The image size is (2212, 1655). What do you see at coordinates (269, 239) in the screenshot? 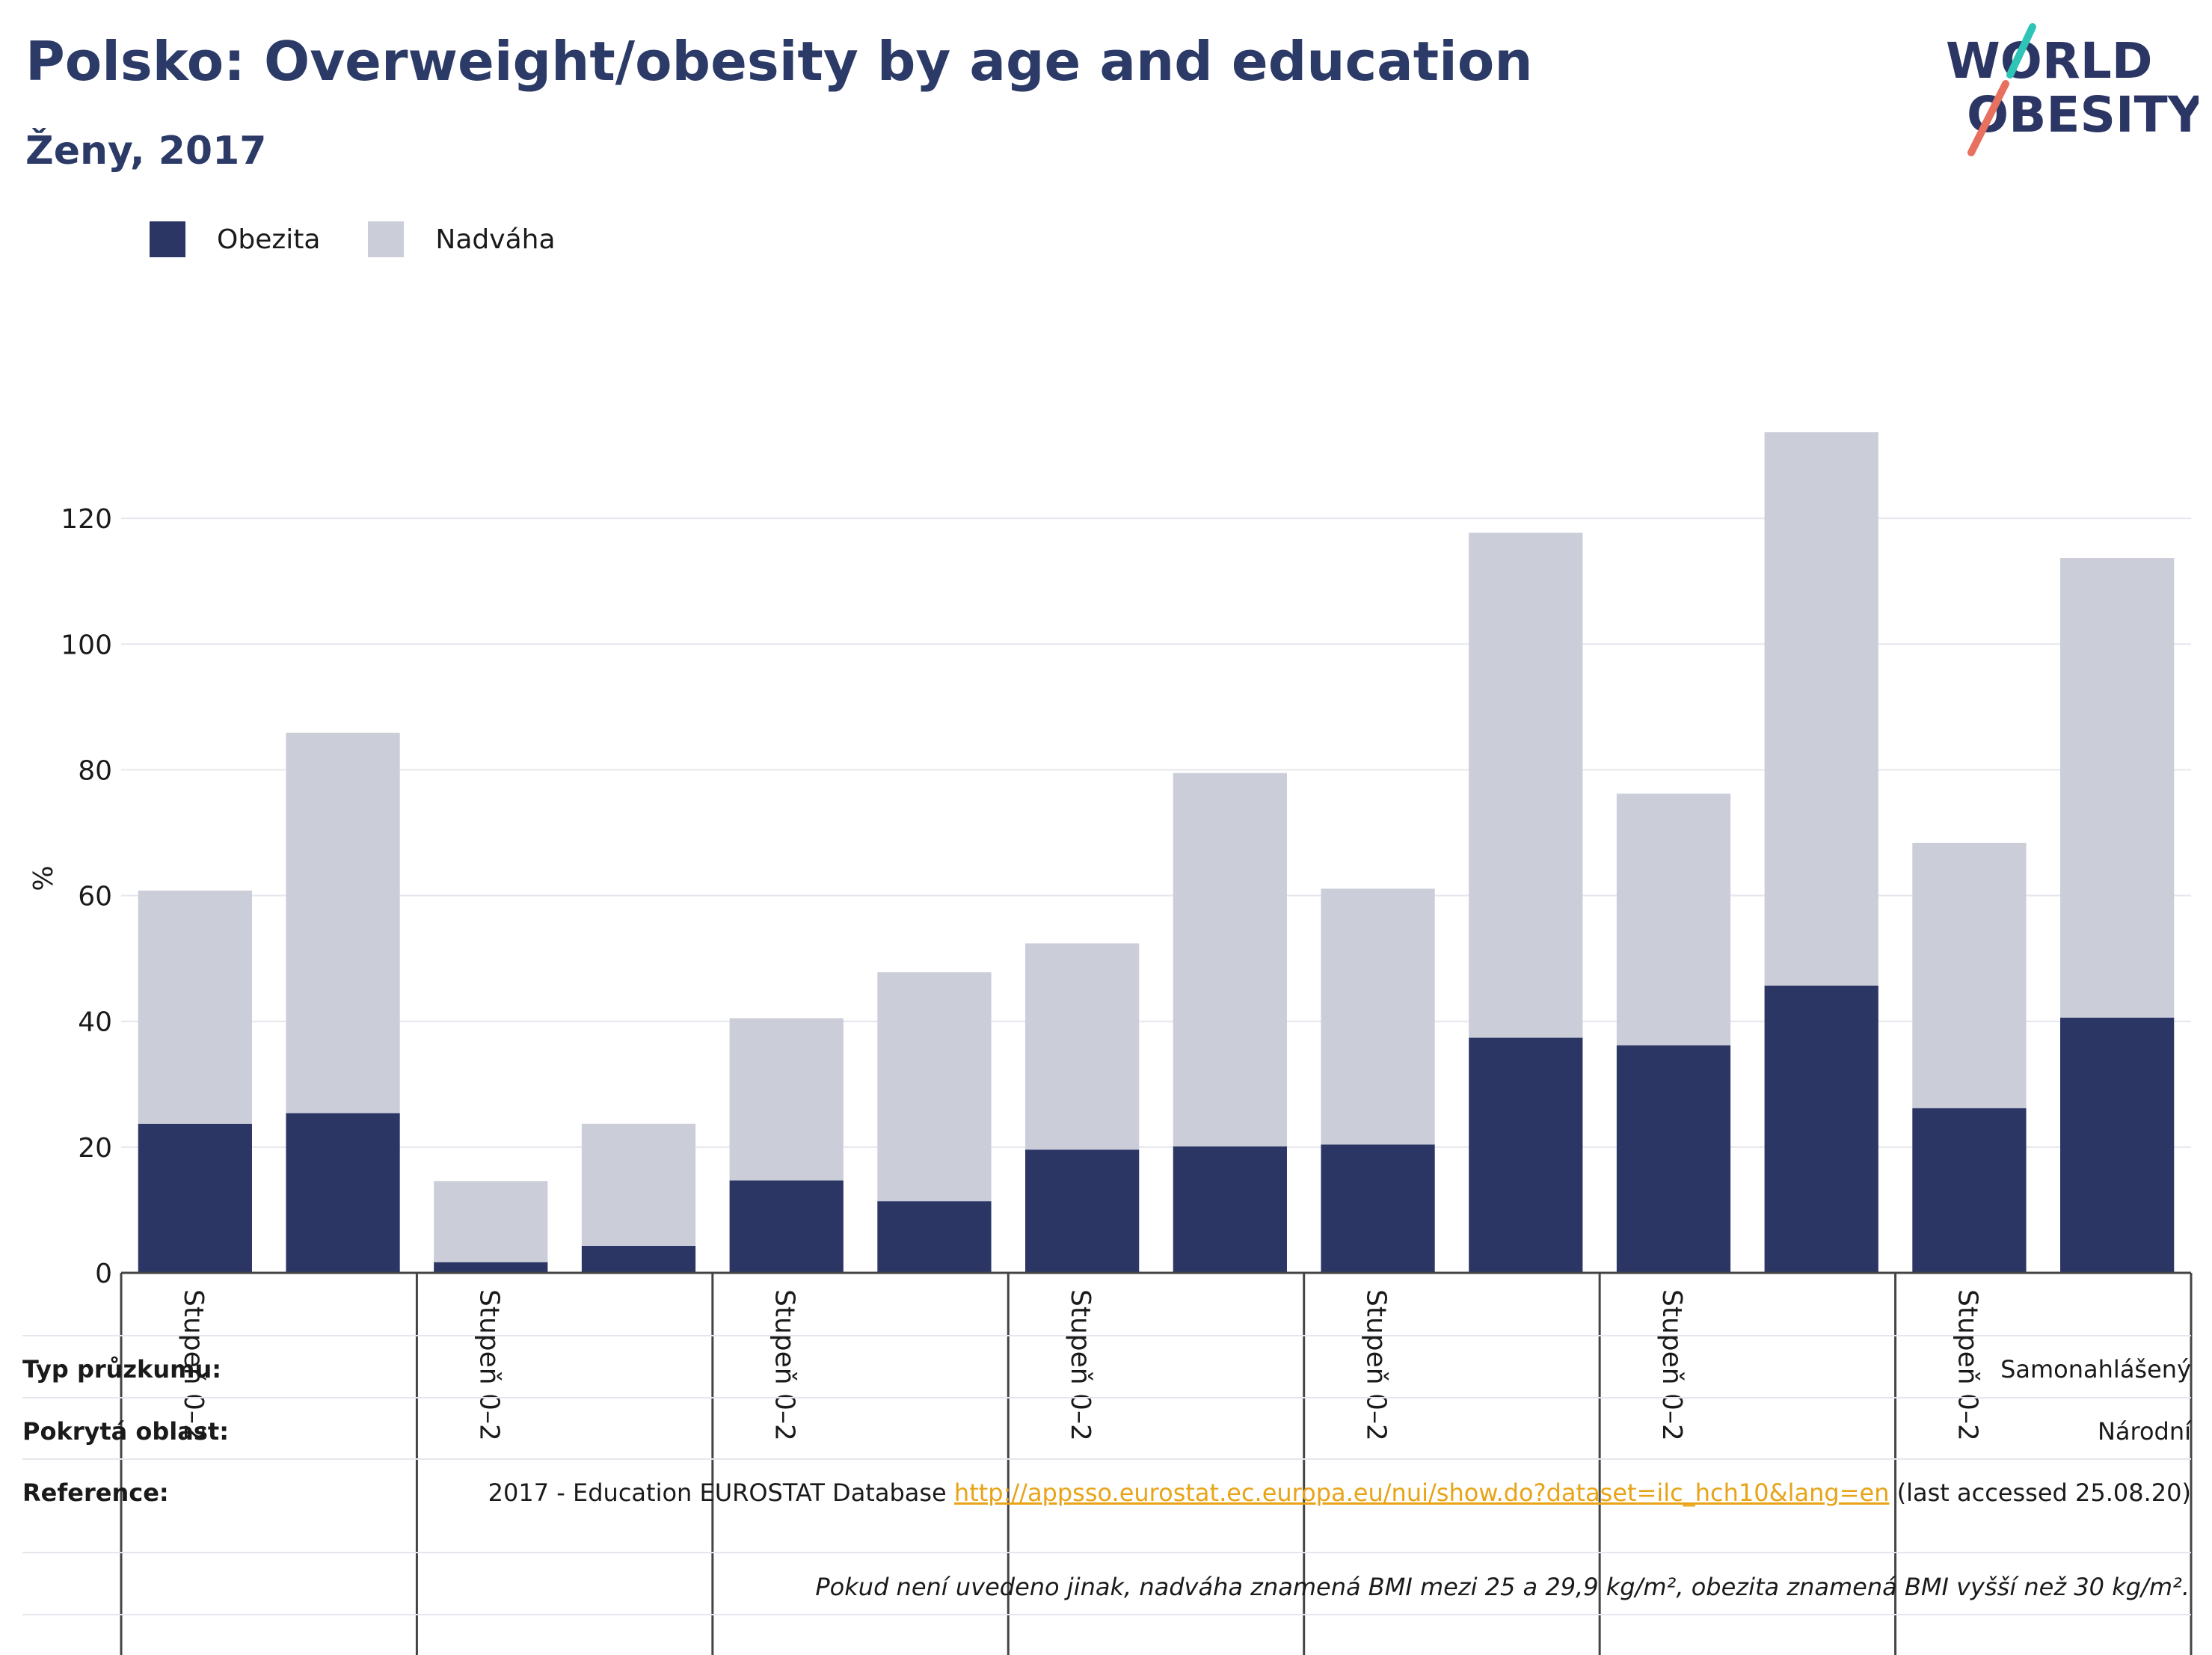
I see `legend-label-obezita: Obezita` at bounding box center [269, 239].